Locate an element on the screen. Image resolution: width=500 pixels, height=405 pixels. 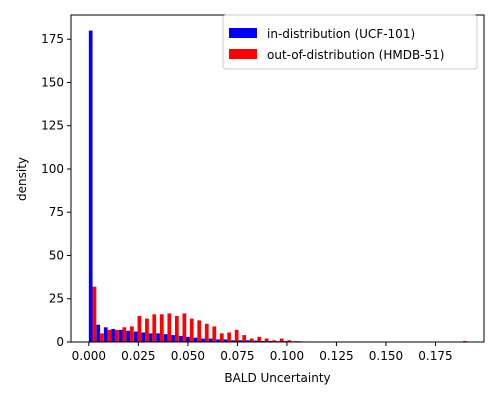
x-tick-label-3: 0.075 is located at coordinates (237, 356).